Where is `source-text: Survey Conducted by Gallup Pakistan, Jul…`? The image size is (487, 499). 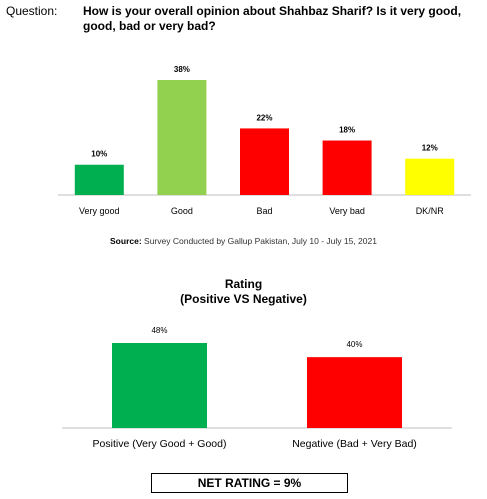 source-text: Survey Conducted by Gallup Pakistan, Jul… is located at coordinates (259, 241).